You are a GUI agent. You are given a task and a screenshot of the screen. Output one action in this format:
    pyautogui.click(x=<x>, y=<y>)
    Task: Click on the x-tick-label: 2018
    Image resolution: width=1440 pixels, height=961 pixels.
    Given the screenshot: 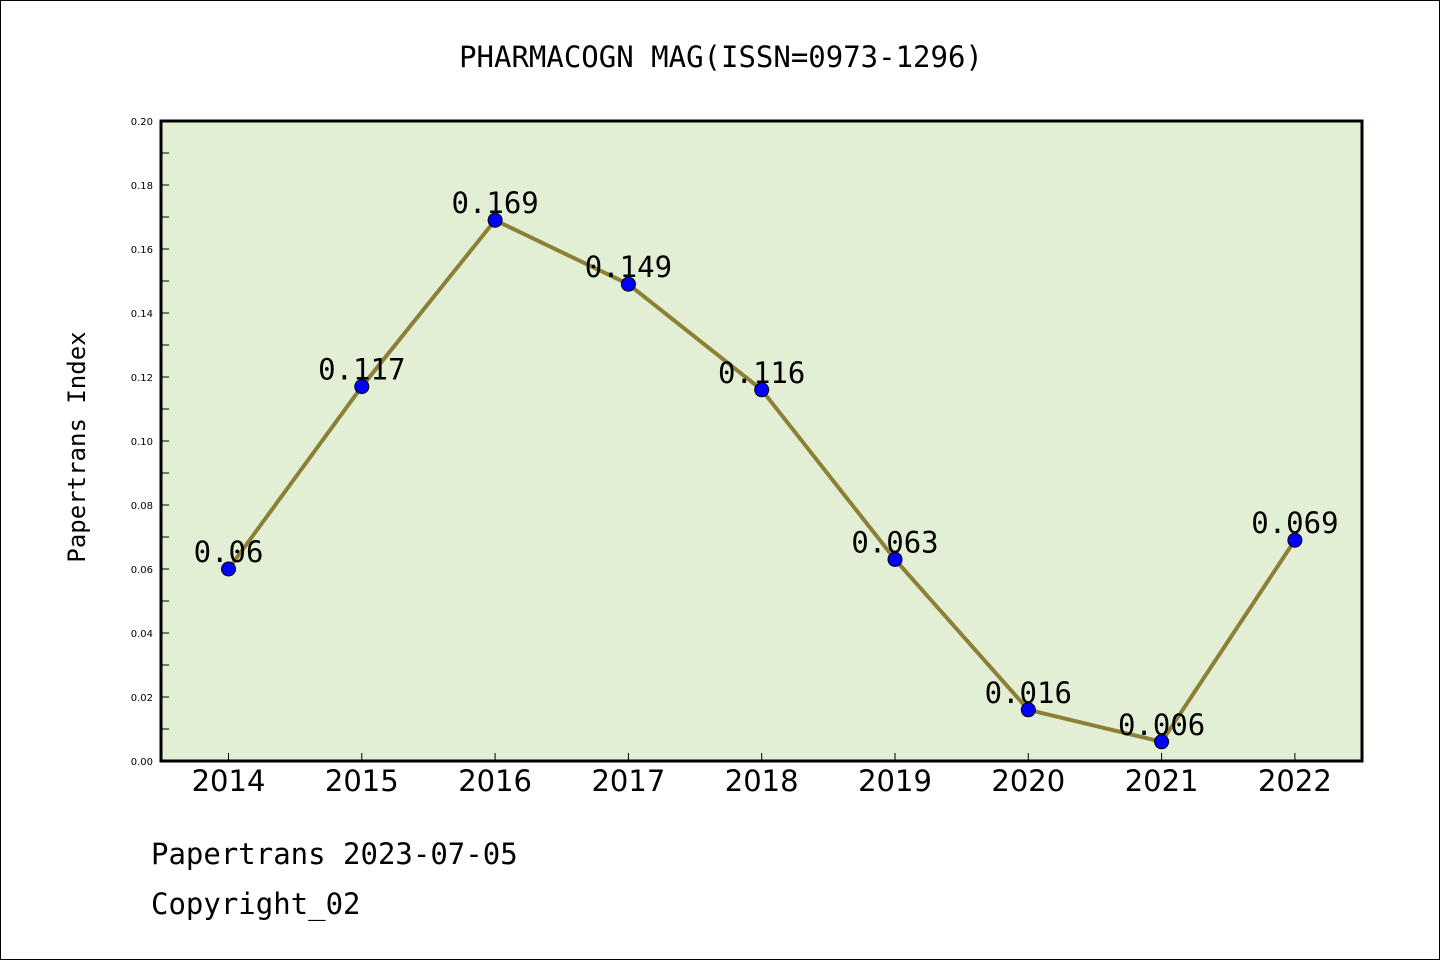 What is the action you would take?
    pyautogui.click(x=762, y=781)
    